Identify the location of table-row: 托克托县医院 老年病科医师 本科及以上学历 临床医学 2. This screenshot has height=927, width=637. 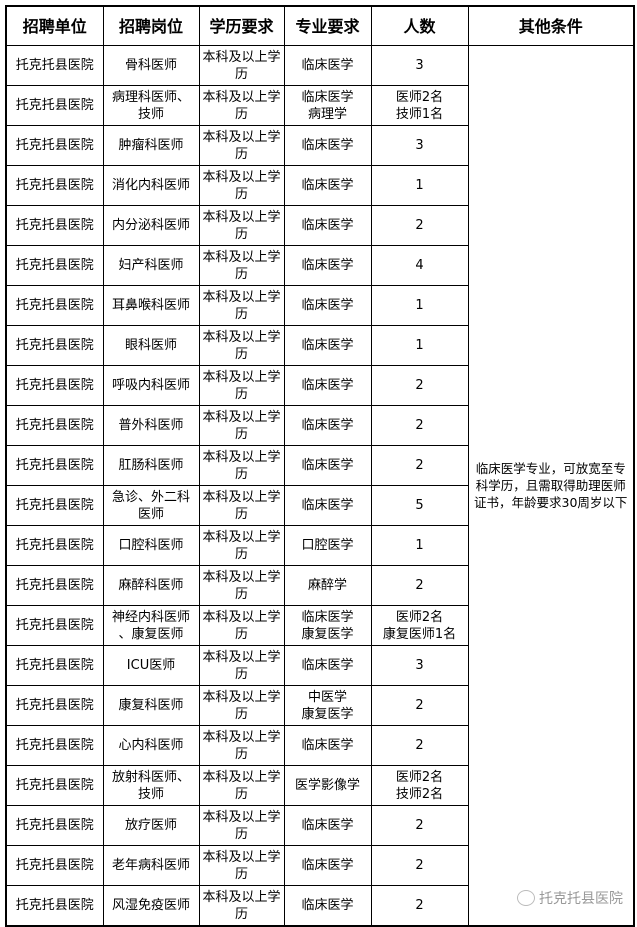
(319, 865).